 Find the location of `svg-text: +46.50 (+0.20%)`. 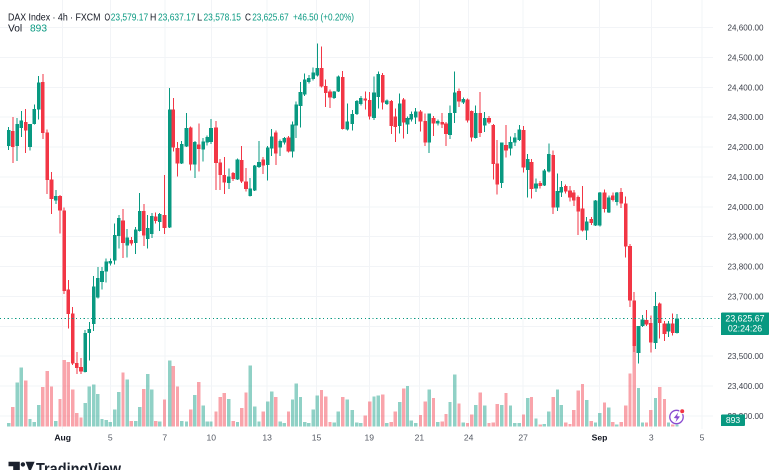

svg-text: +46.50 (+0.20%) is located at coordinates (323, 17).